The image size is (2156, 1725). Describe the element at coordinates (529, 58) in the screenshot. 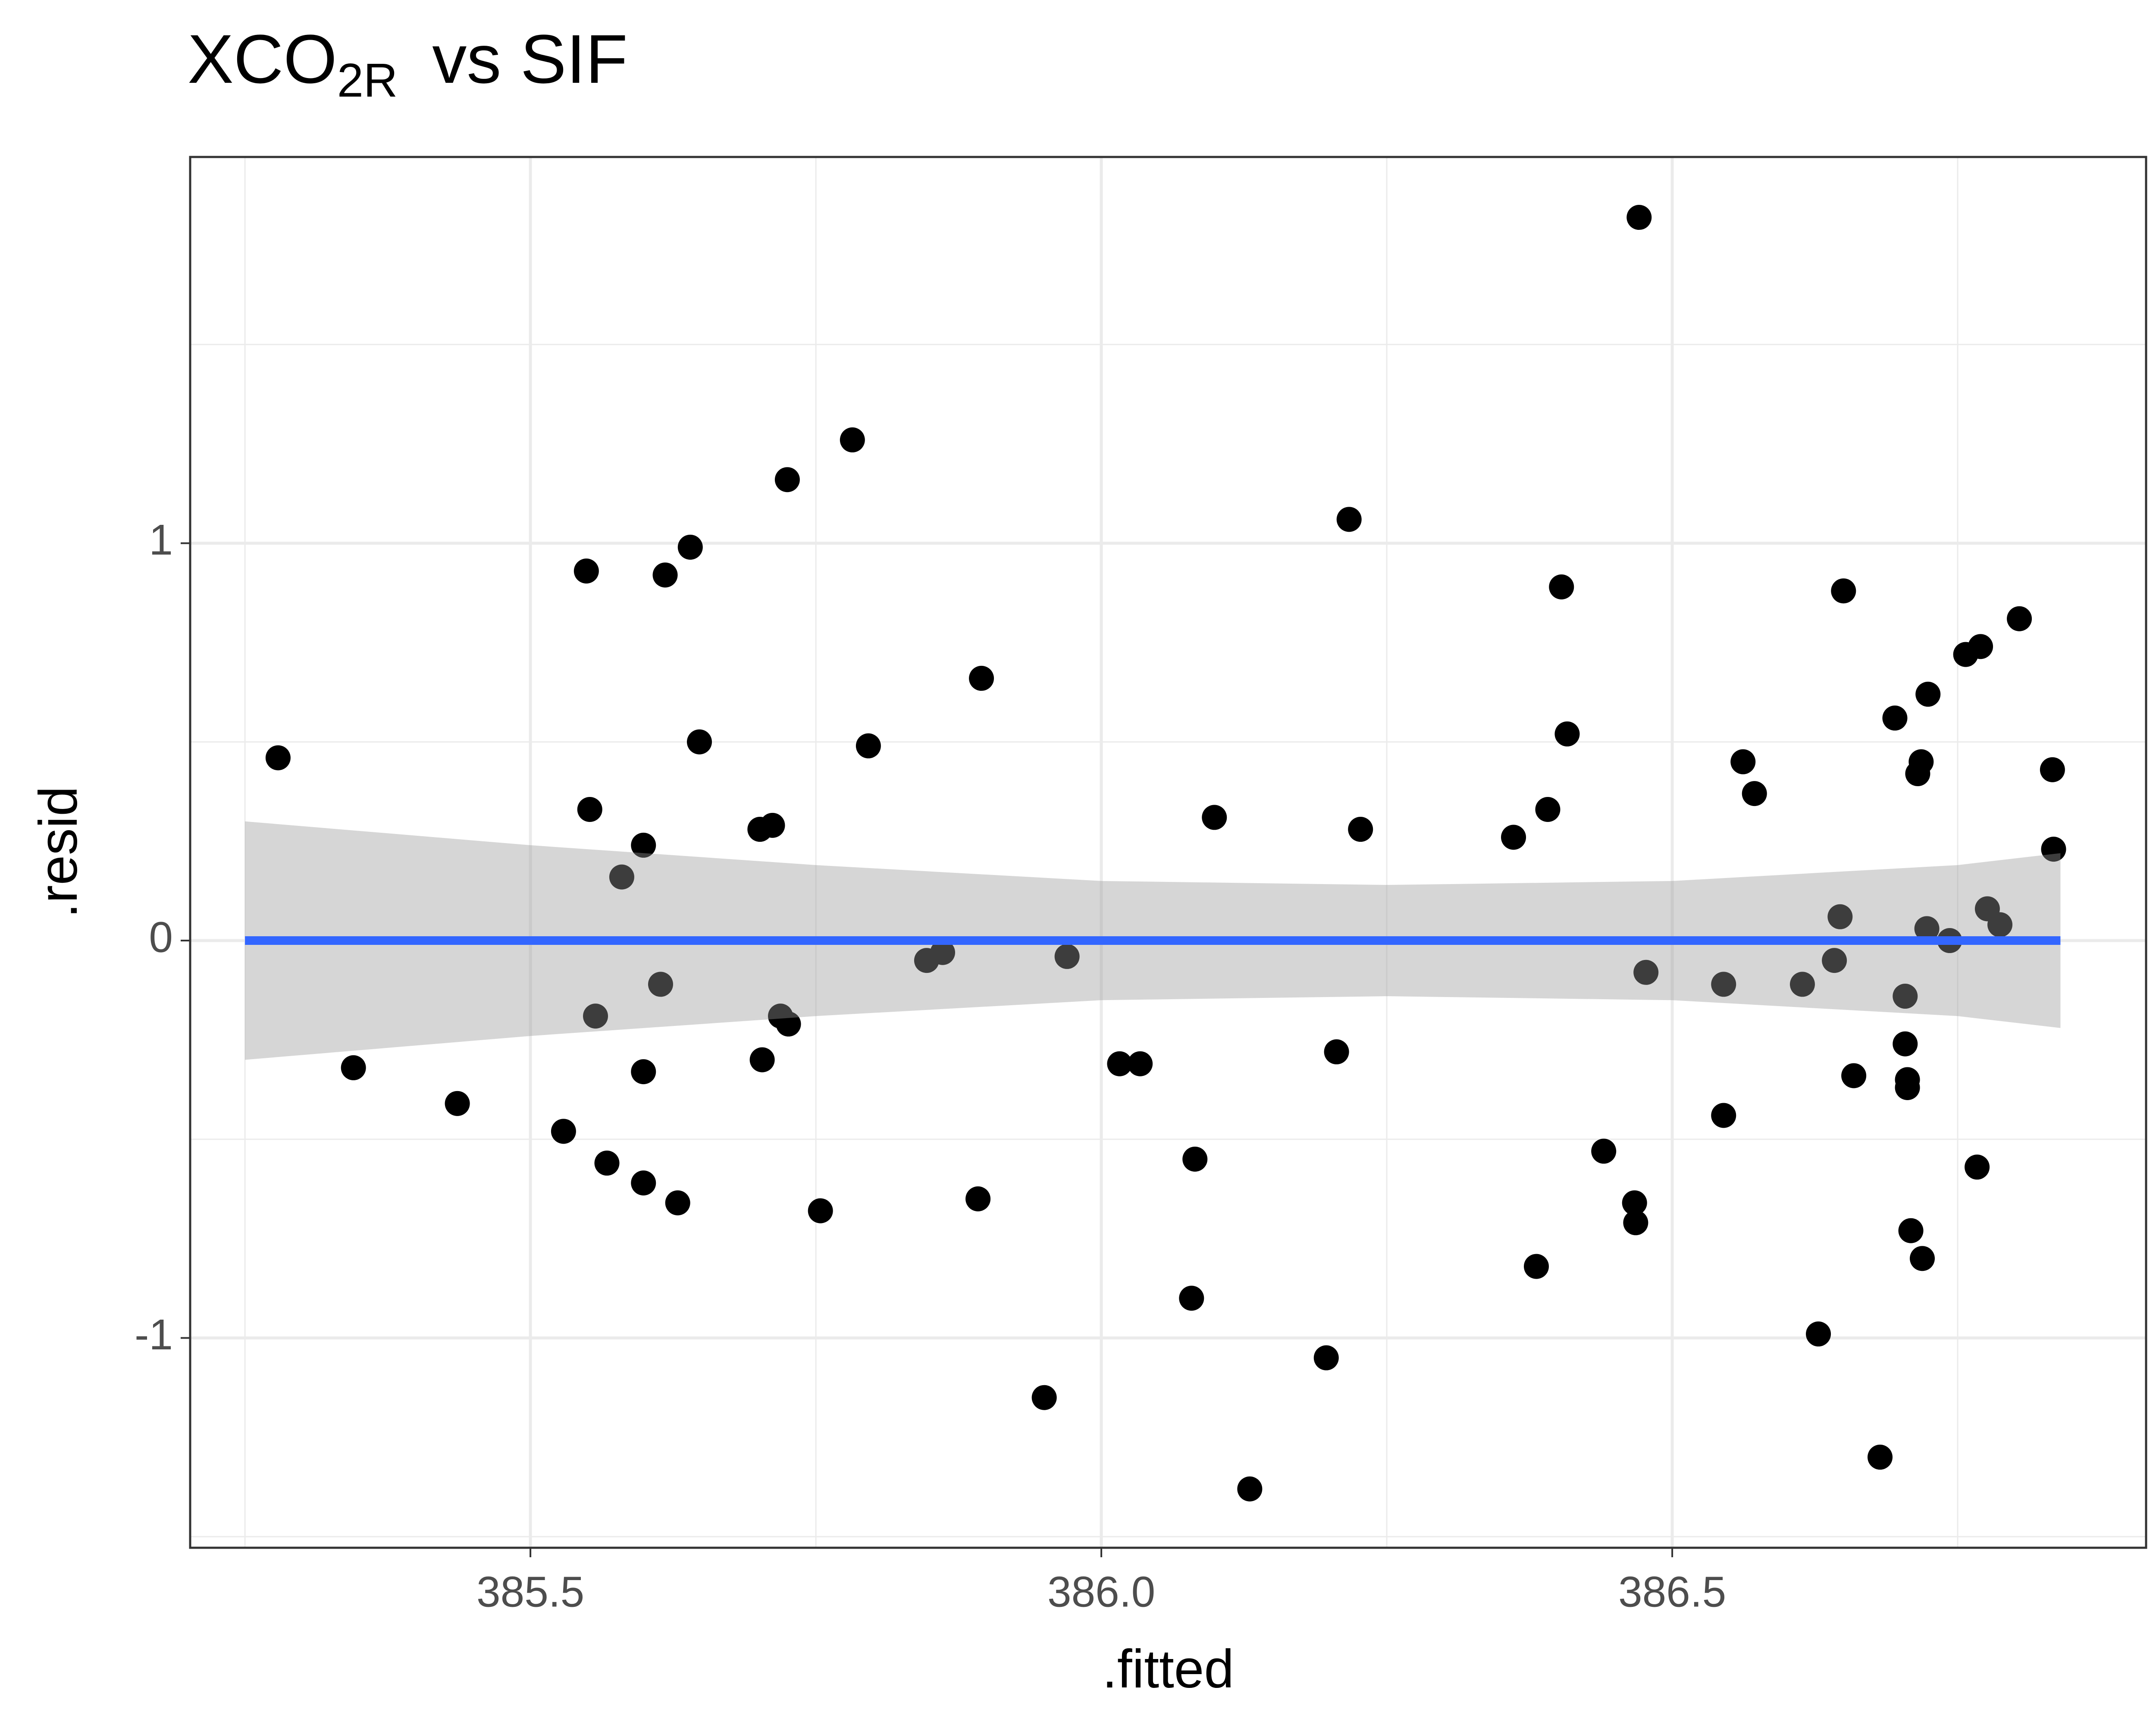

I see `title-rest: vs SIF` at that location.